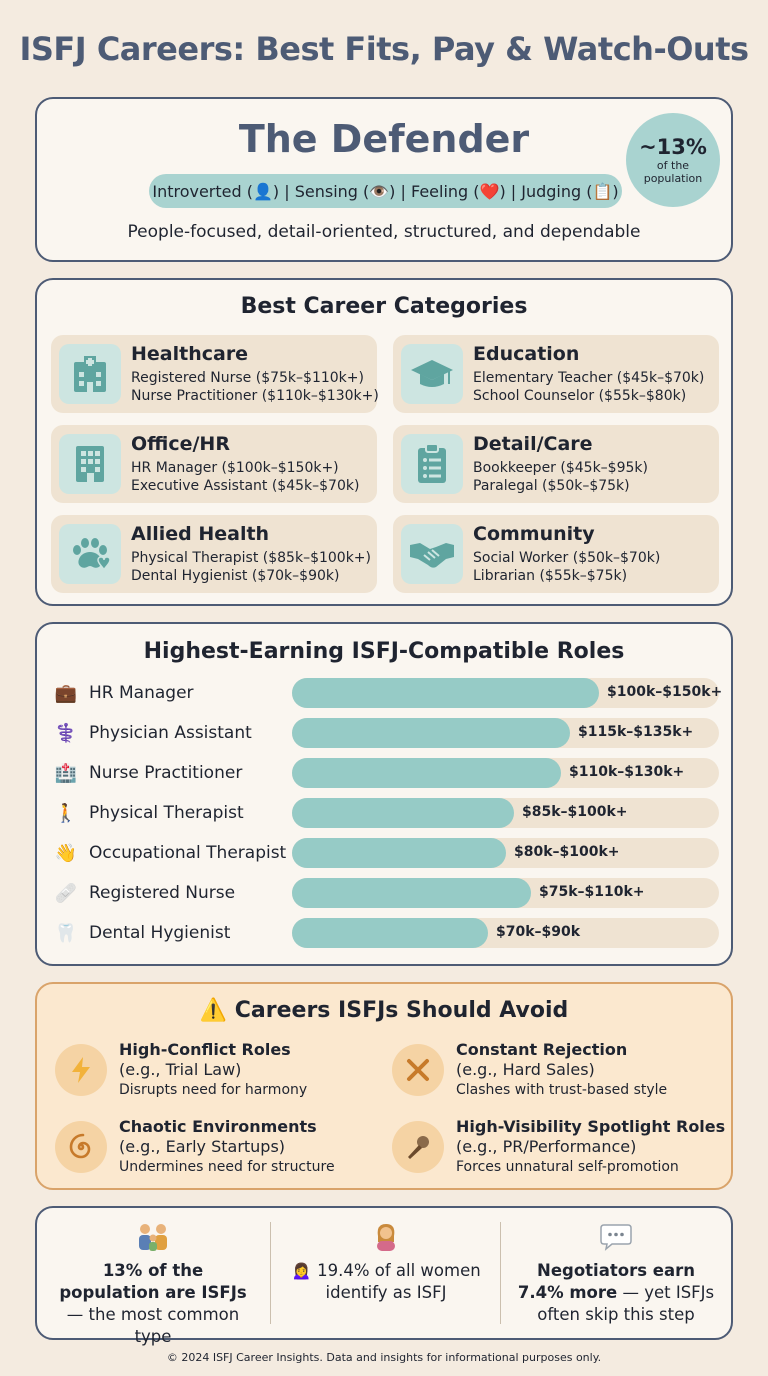  Describe the element at coordinates (235, 468) in the screenshot. I see `category-role: HR Manager ($100k–$150k+)` at that location.